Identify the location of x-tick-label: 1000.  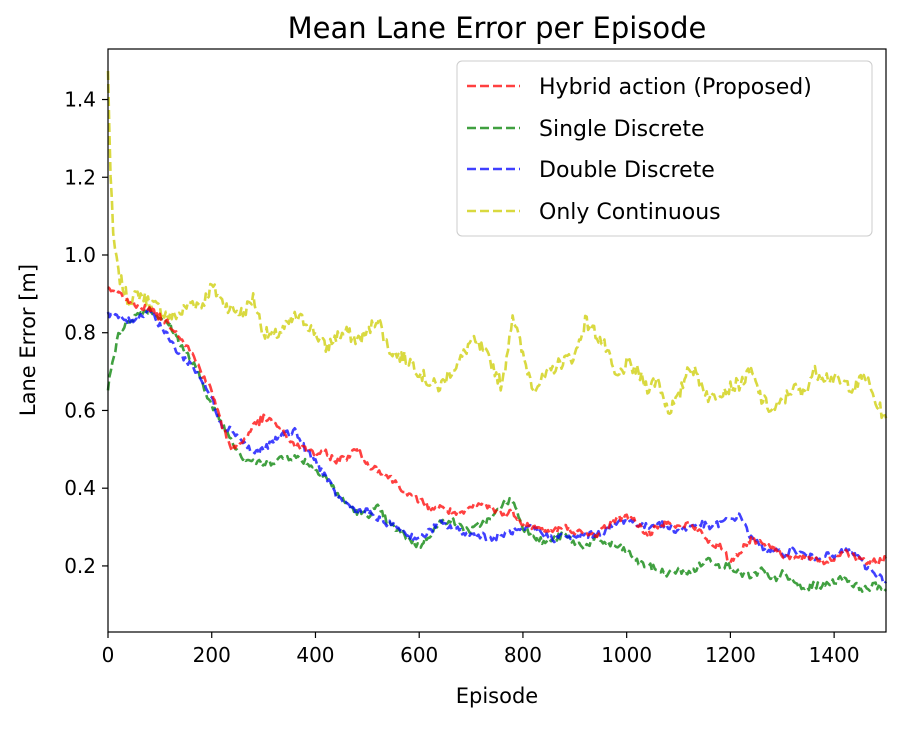
(626, 655).